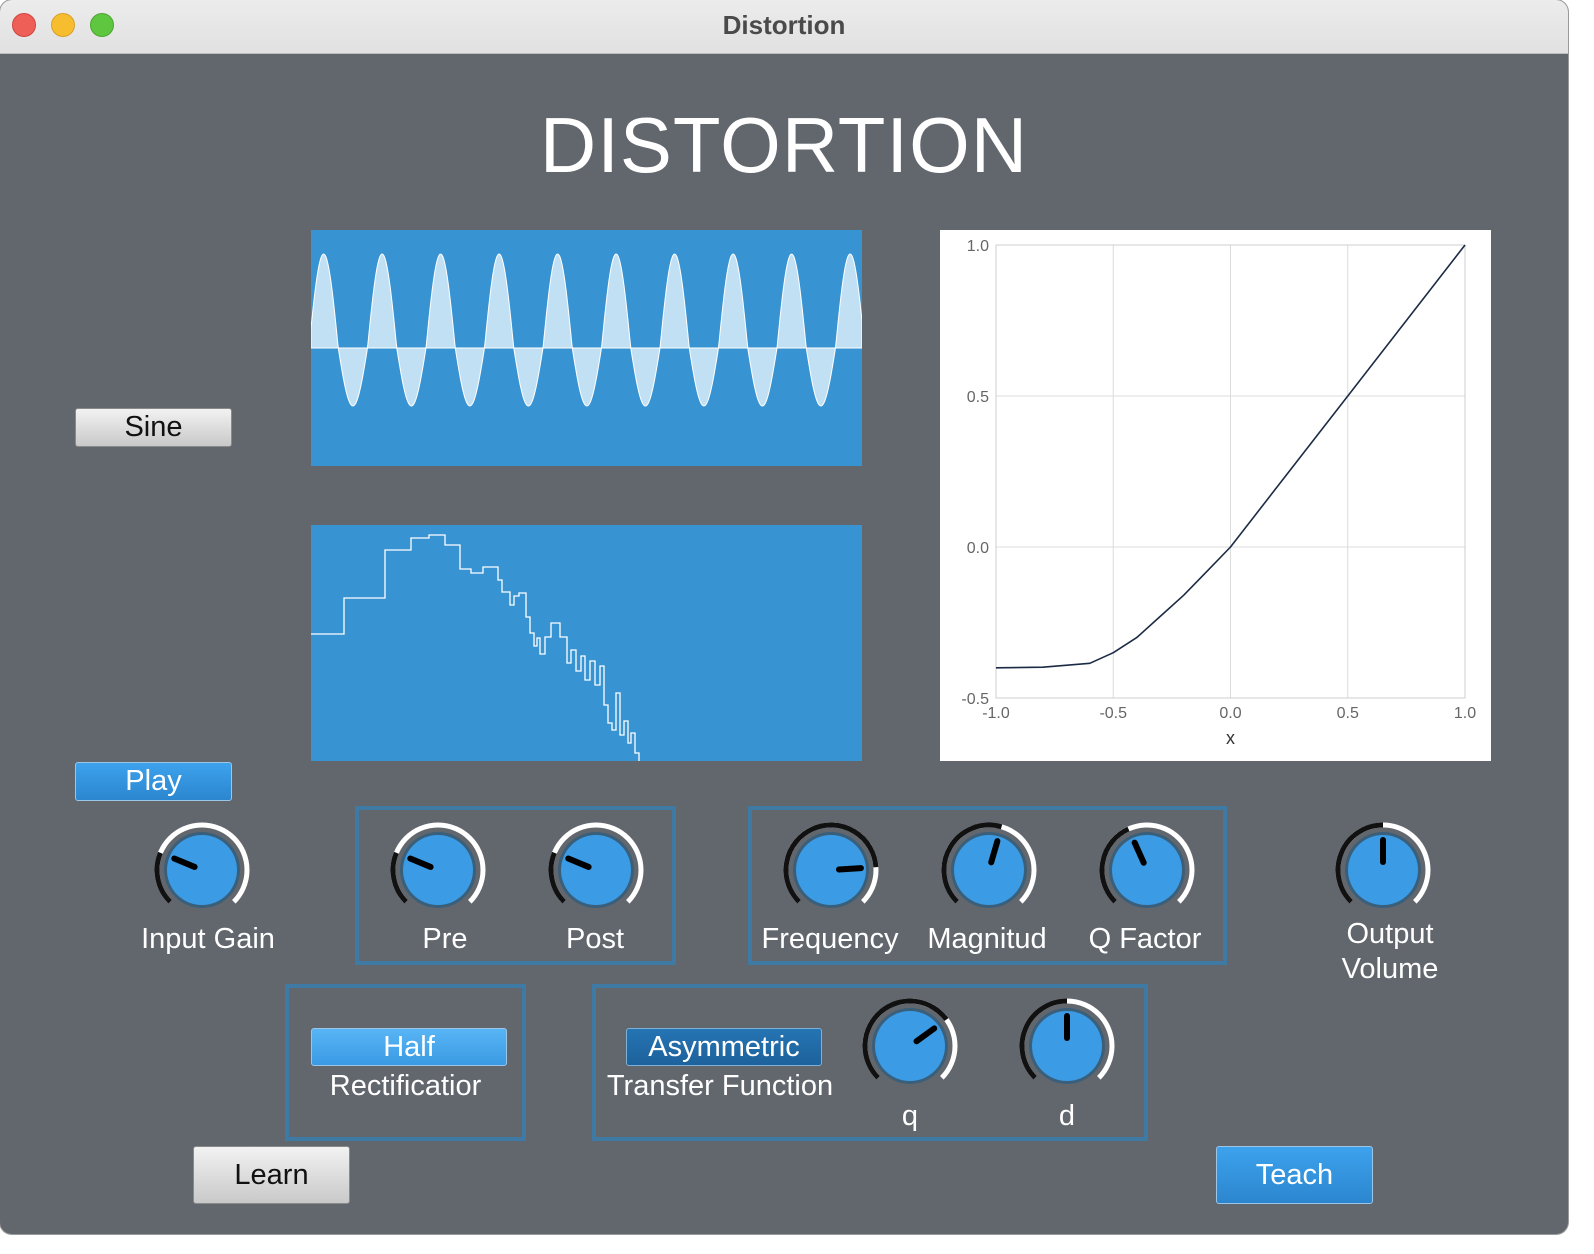 Image resolution: width=1594 pixels, height=1254 pixels. What do you see at coordinates (1390, 969) in the screenshot?
I see `output-volume-label-line2: Volume` at bounding box center [1390, 969].